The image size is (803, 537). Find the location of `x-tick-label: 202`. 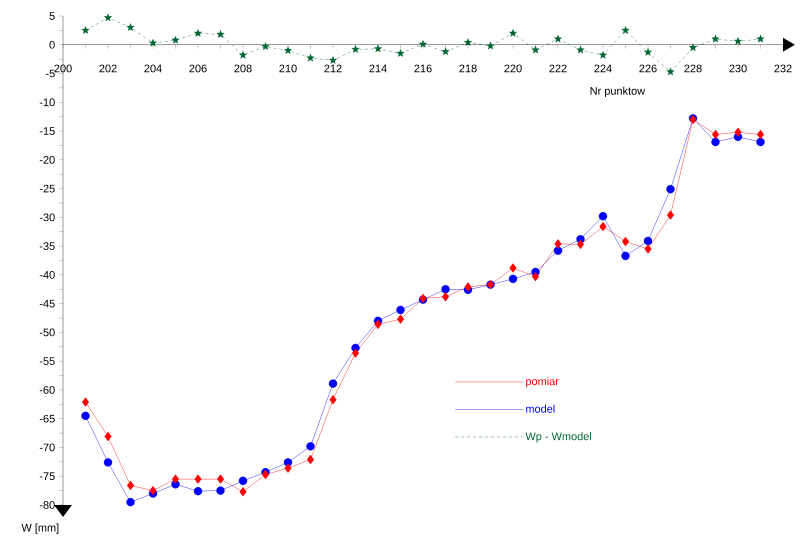

x-tick-label: 202 is located at coordinates (108, 68).